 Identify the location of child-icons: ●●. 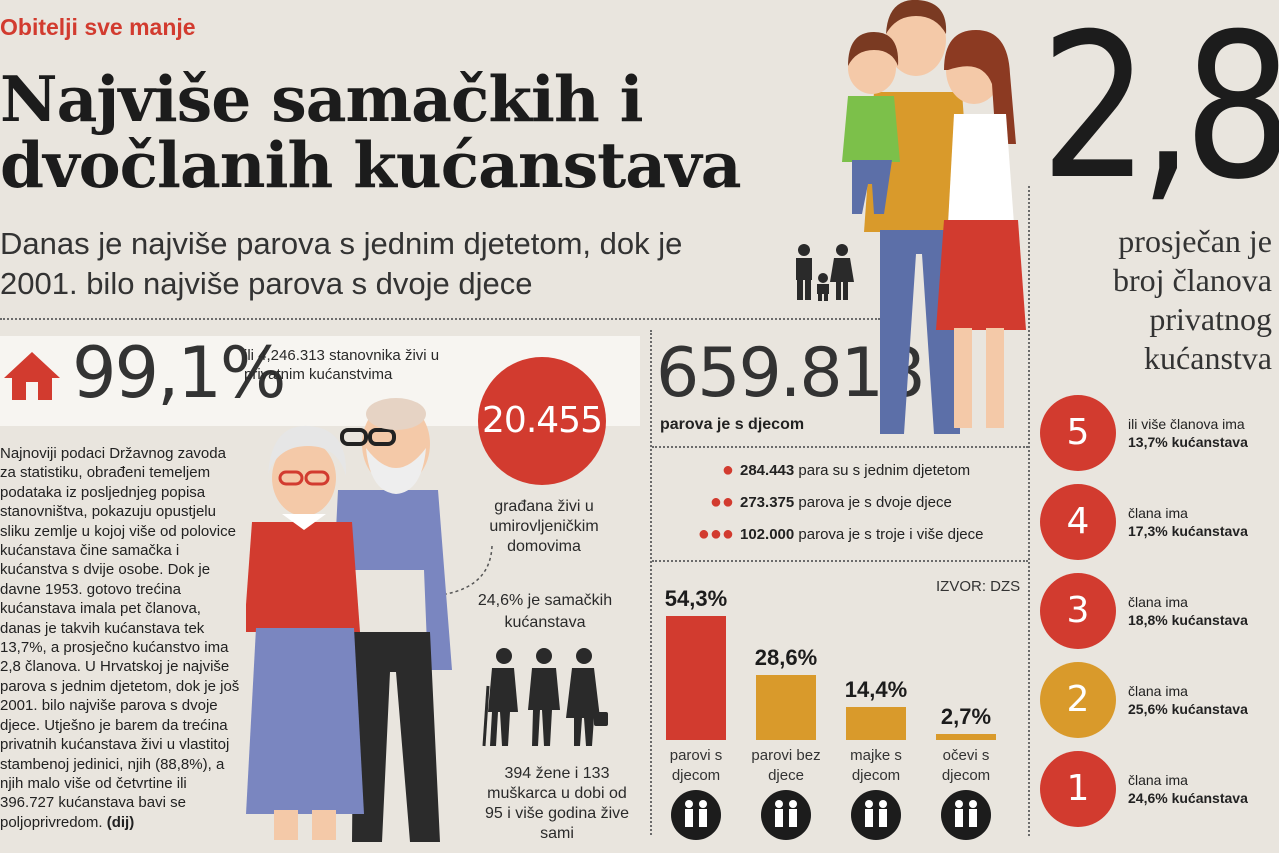
(701, 502).